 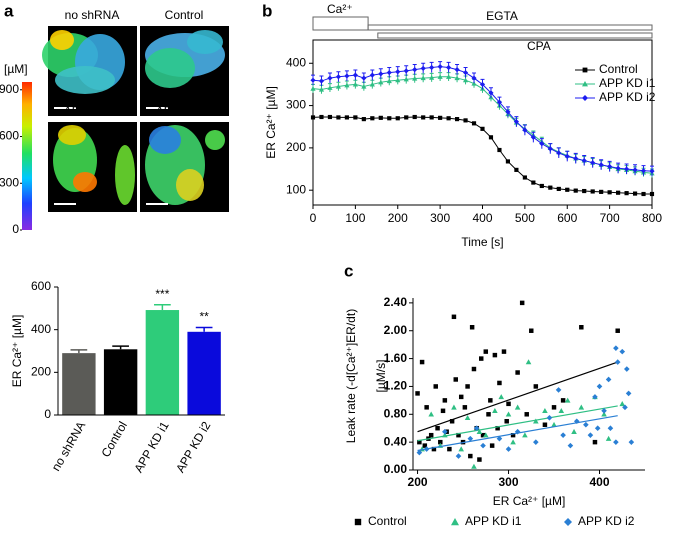 I want to click on colorbar-label: [µM], so click(x=16, y=69).